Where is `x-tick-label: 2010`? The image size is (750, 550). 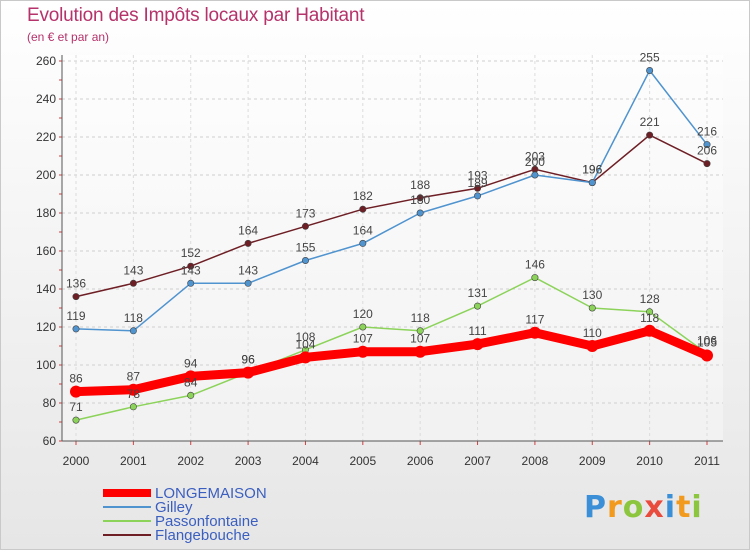
x-tick-label: 2010 is located at coordinates (649, 461).